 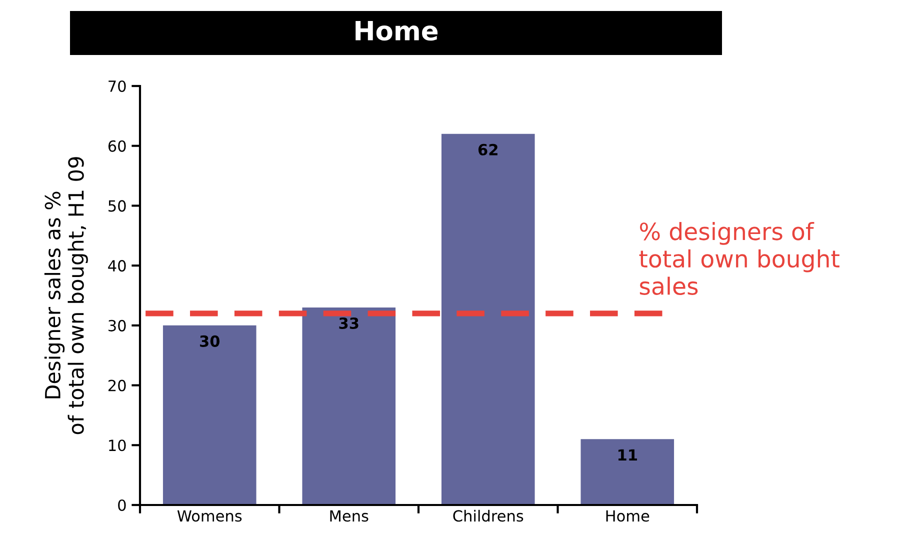 I want to click on x-tick-label: Home, so click(x=628, y=516).